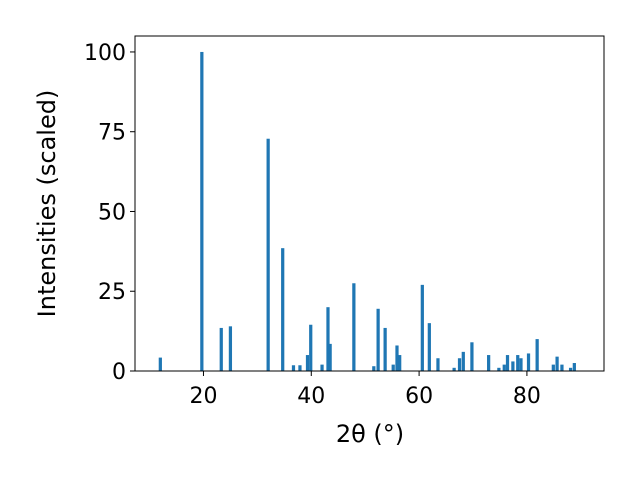 This screenshot has height=480, width=640. Describe the element at coordinates (112, 292) in the screenshot. I see `y-tick-label: 25` at that location.